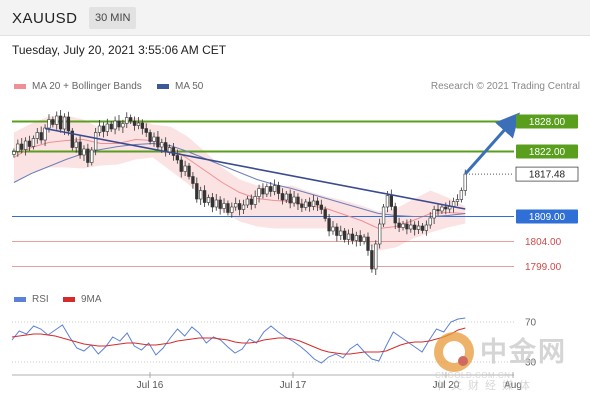 The image size is (590, 401). What do you see at coordinates (91, 299) in the screenshot?
I see `ma9-legend-label: 9MA` at bounding box center [91, 299].